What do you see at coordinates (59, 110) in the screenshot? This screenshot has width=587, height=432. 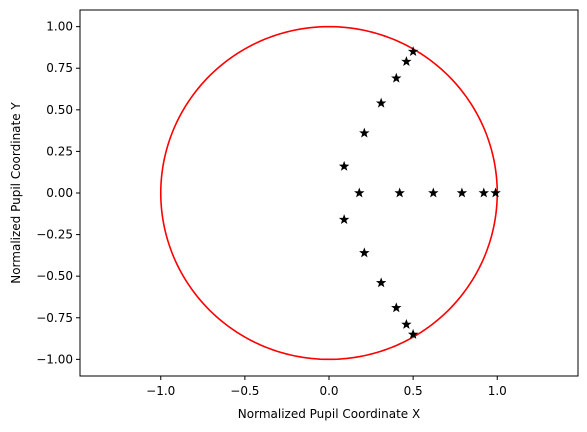 I see `y-tick-label: 0.50` at bounding box center [59, 110].